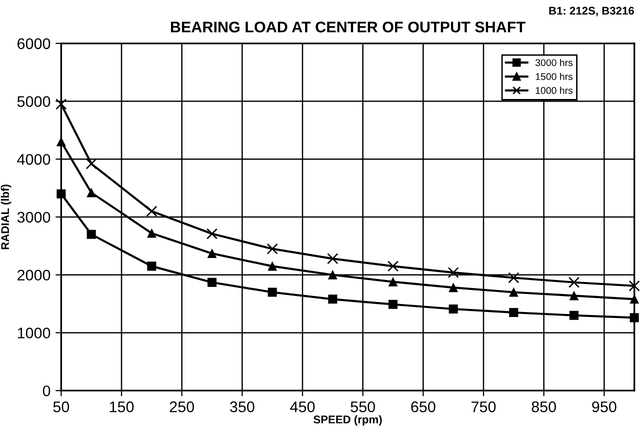  Describe the element at coordinates (591, 11) in the screenshot. I see `chart-subtitle: B1: 212S, B3216` at that location.